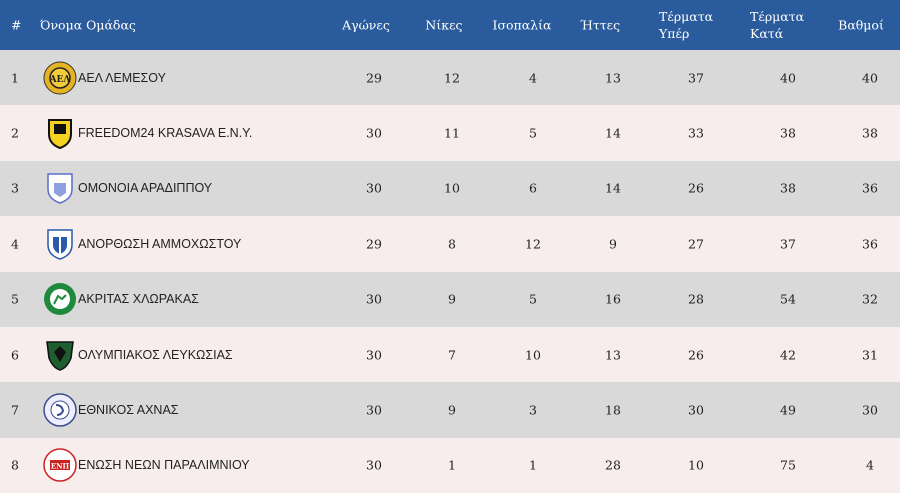 The image size is (900, 493). I want to click on omonoia-aradippou-crest-icon, so click(60, 188).